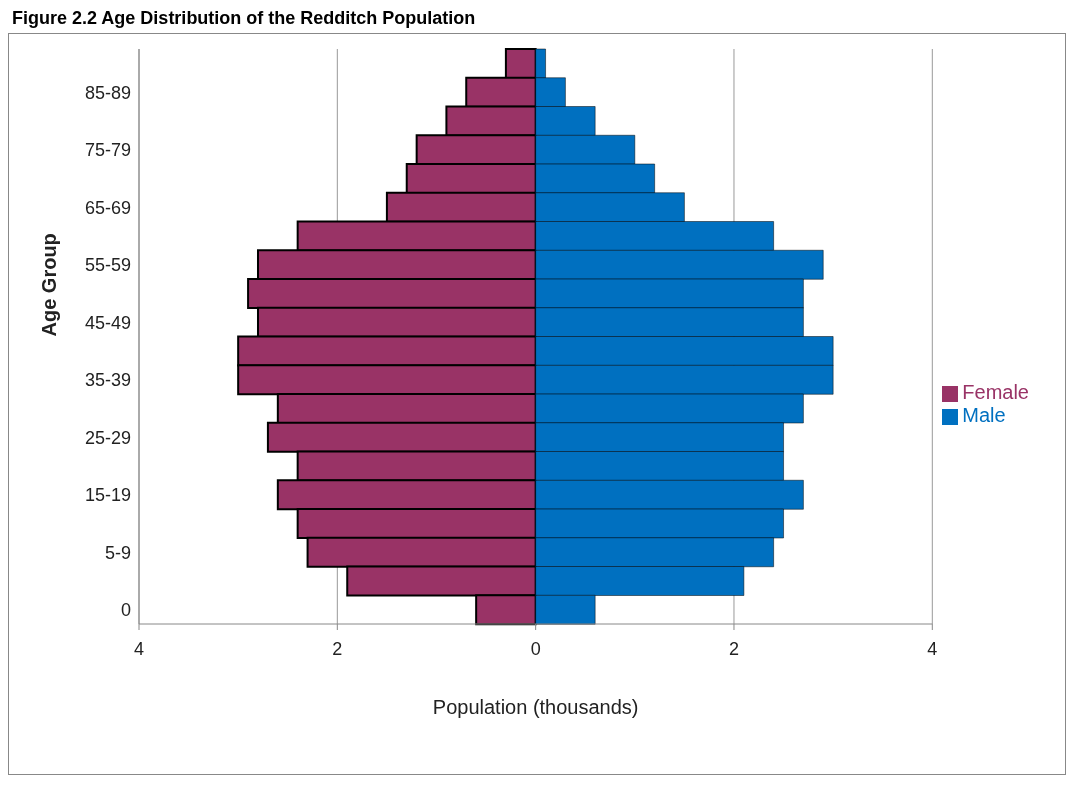 The width and height of the screenshot is (1079, 790). What do you see at coordinates (107, 380) in the screenshot?
I see `y-tick-label: 35-39` at bounding box center [107, 380].